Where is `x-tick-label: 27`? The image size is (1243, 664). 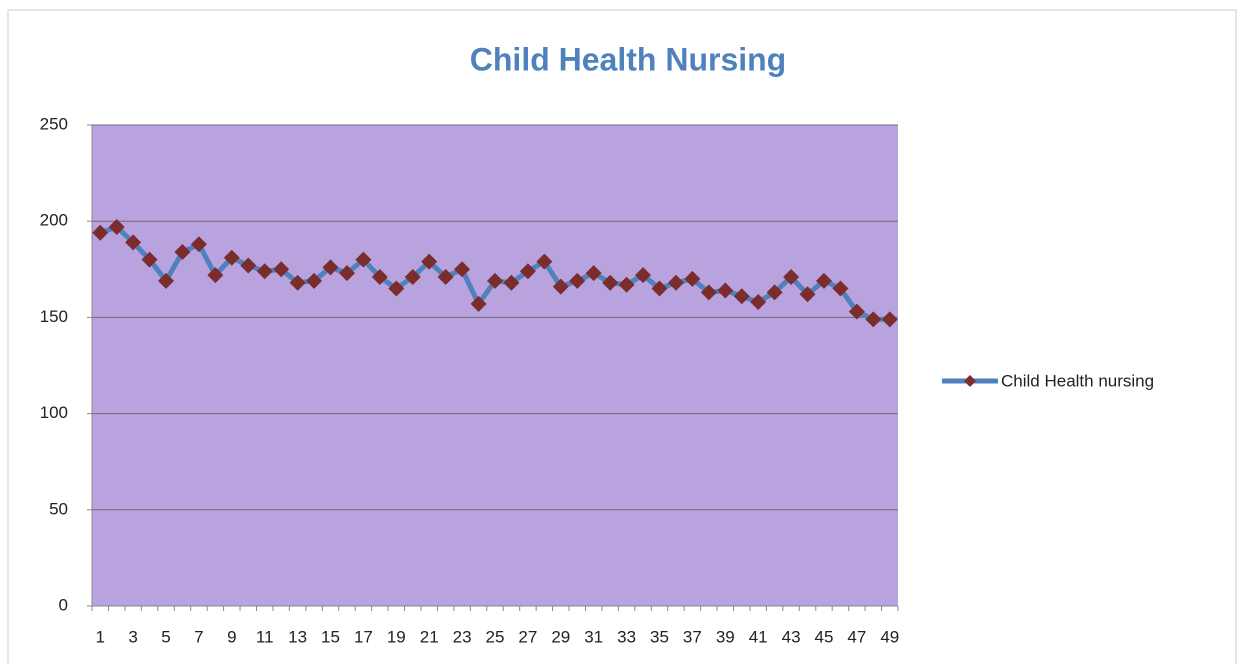
x-tick-label: 27 is located at coordinates (527, 636).